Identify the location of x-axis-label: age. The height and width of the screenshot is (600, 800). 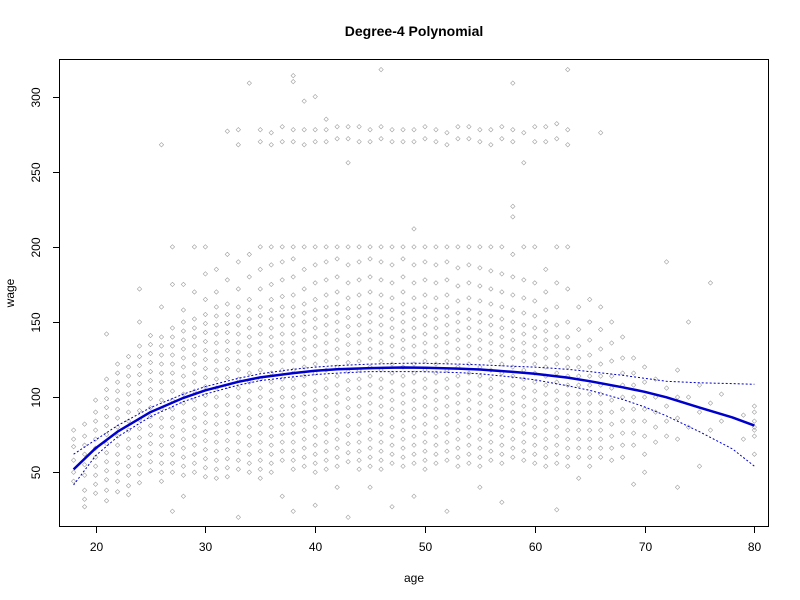
(414, 578).